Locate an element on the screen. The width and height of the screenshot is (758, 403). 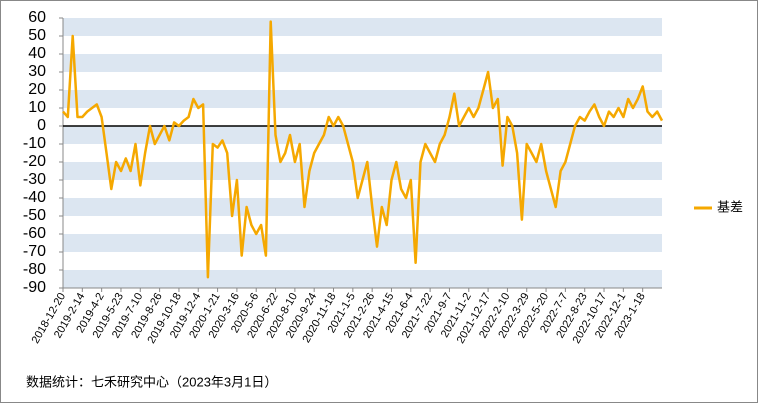
y-tick-label: -80 is located at coordinates (34, 269).